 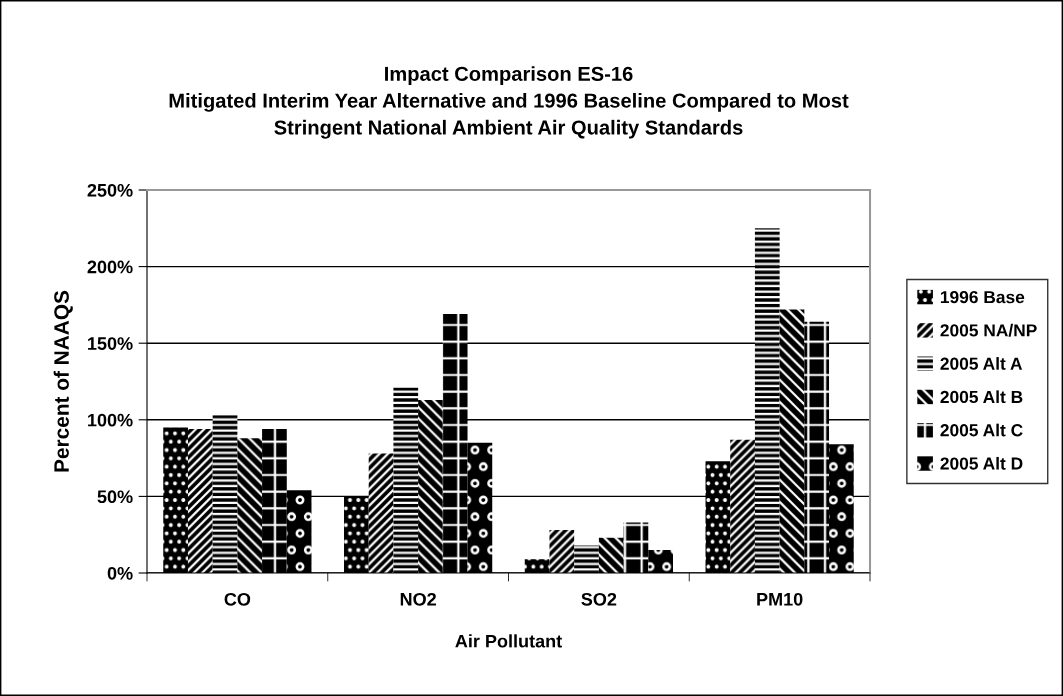 I want to click on x-tick-label: NO2, so click(x=418, y=599).